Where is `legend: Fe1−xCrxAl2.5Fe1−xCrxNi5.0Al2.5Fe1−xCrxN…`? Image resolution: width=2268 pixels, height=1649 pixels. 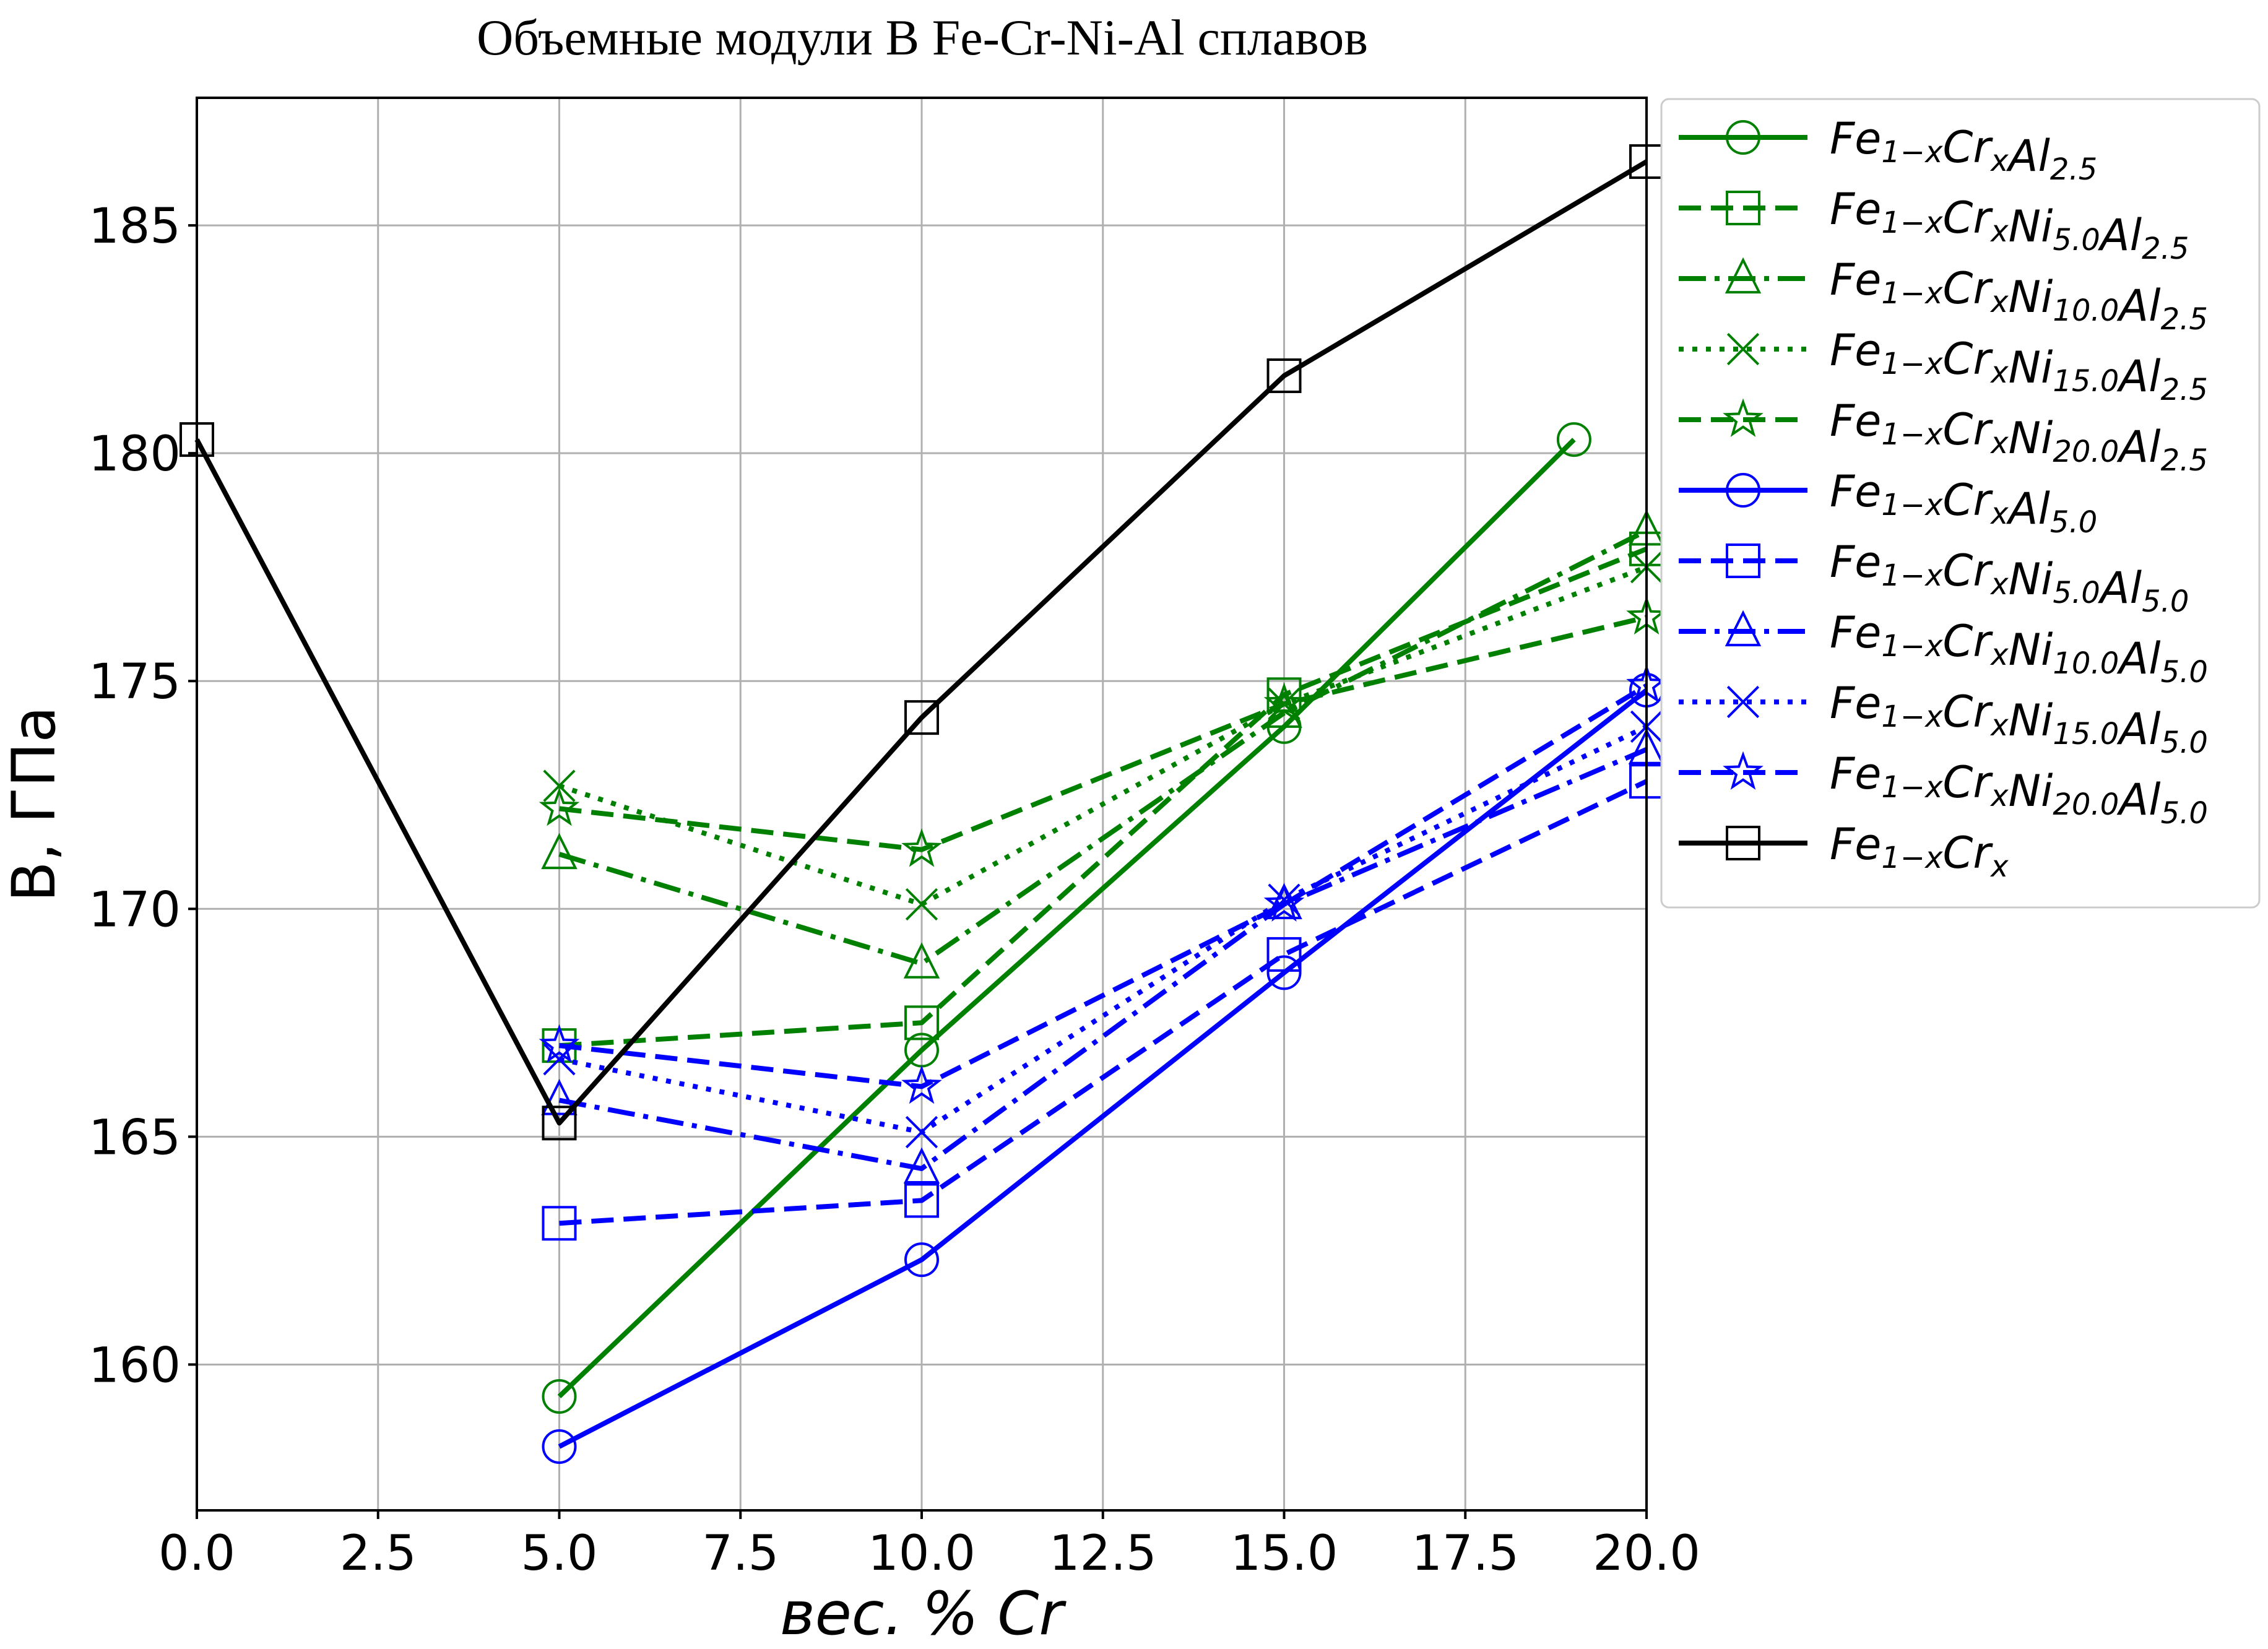
legend: Fe1−xCrxAl2.5Fe1−xCrxNi5.0Al2.5Fe1−xCrxN… is located at coordinates (1960, 503).